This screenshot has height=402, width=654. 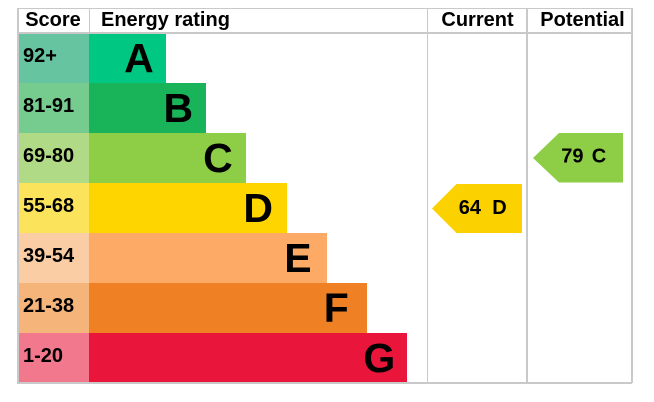 I want to click on svg-text: D, so click(x=499, y=208).